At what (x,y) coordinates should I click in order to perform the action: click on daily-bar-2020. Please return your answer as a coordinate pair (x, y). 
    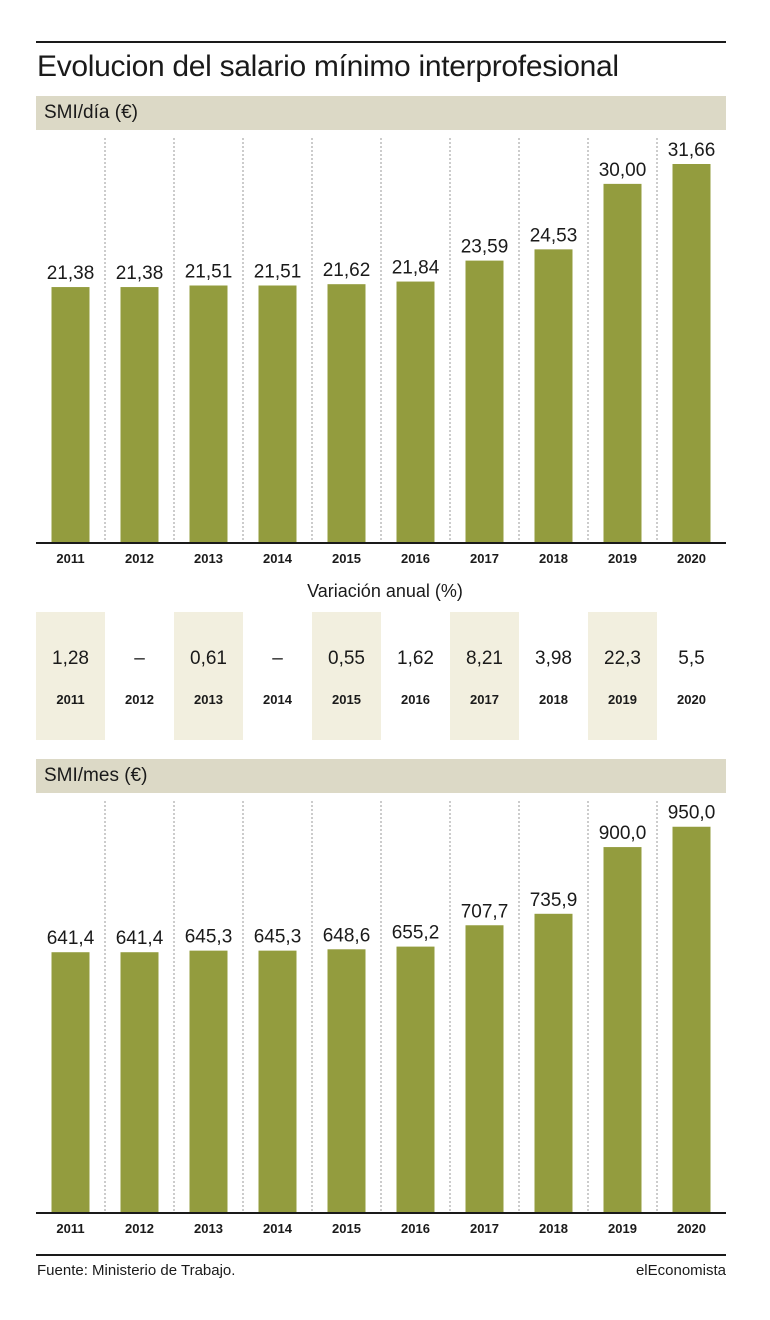
    Looking at the image, I should click on (691, 353).